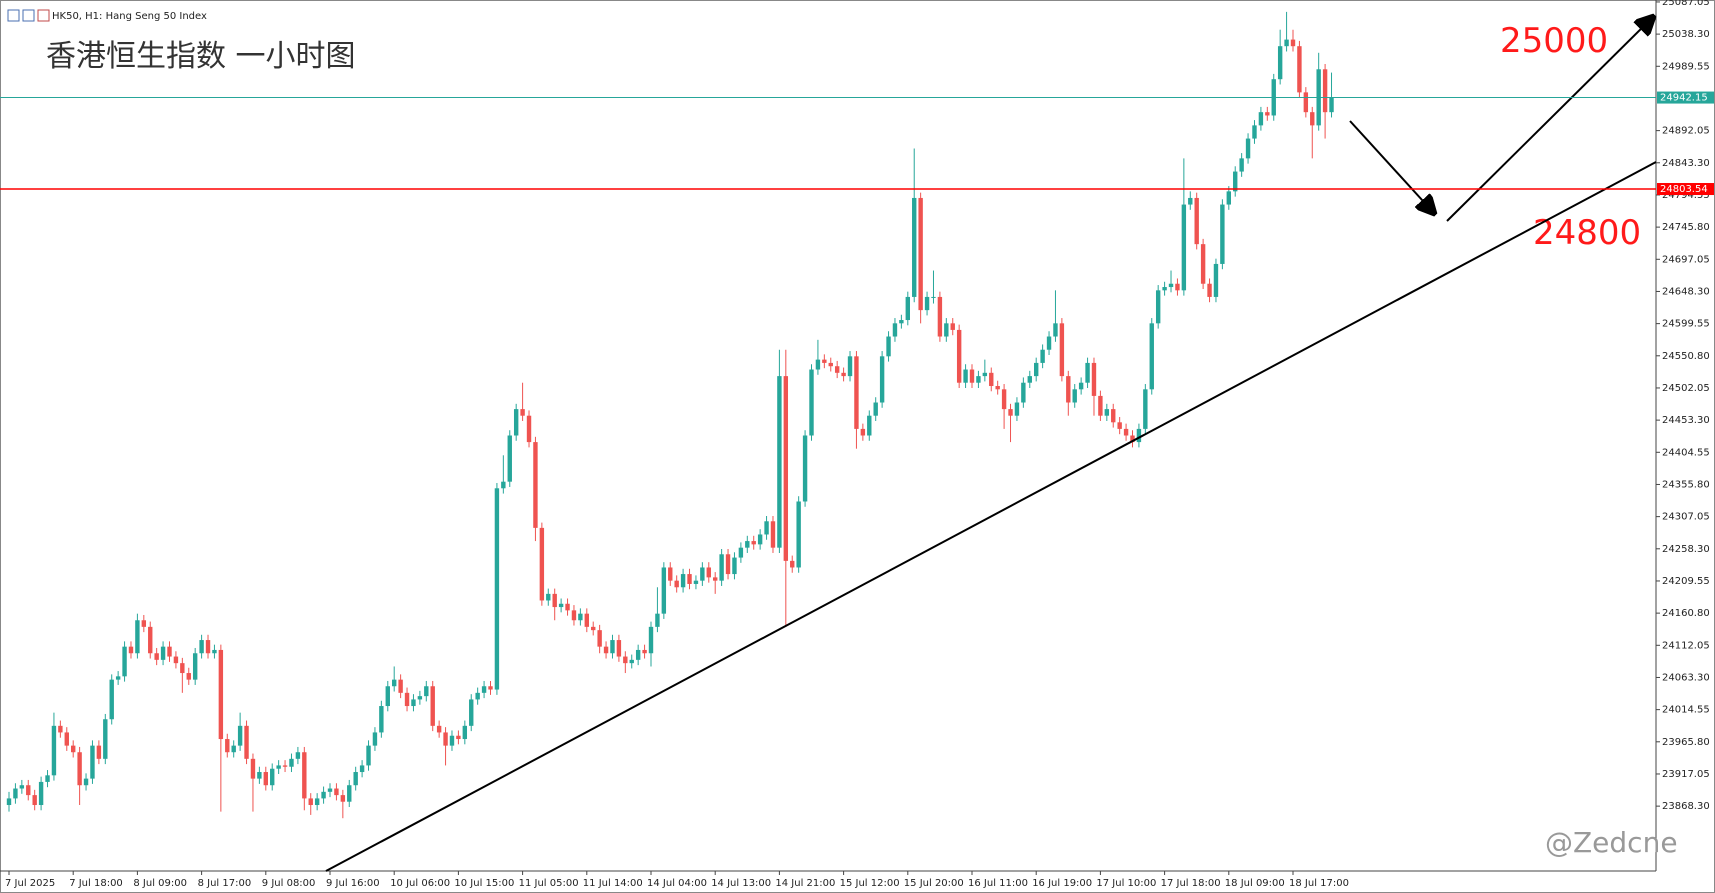  I want to click on y-tick-label: 24794.55, so click(1686, 195).